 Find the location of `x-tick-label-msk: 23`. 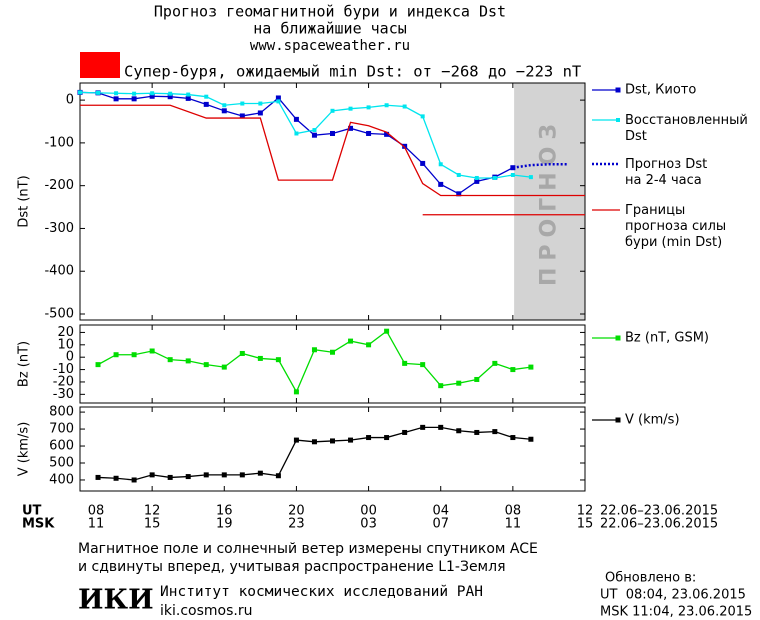

x-tick-label-msk: 23 is located at coordinates (296, 524).